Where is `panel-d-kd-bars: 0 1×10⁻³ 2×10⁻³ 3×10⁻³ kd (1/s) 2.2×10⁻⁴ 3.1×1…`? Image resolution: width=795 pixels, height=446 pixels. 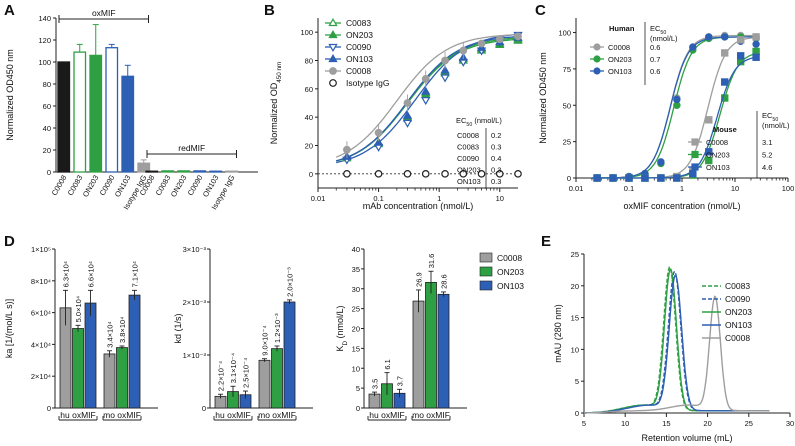 panel-d-kd-bars: 0 1×10⁻³ 2×10⁻³ 3×10⁻³ kd (1/s) 2.2×10⁻⁴ 3.1×1… is located at coordinates (243, 333).